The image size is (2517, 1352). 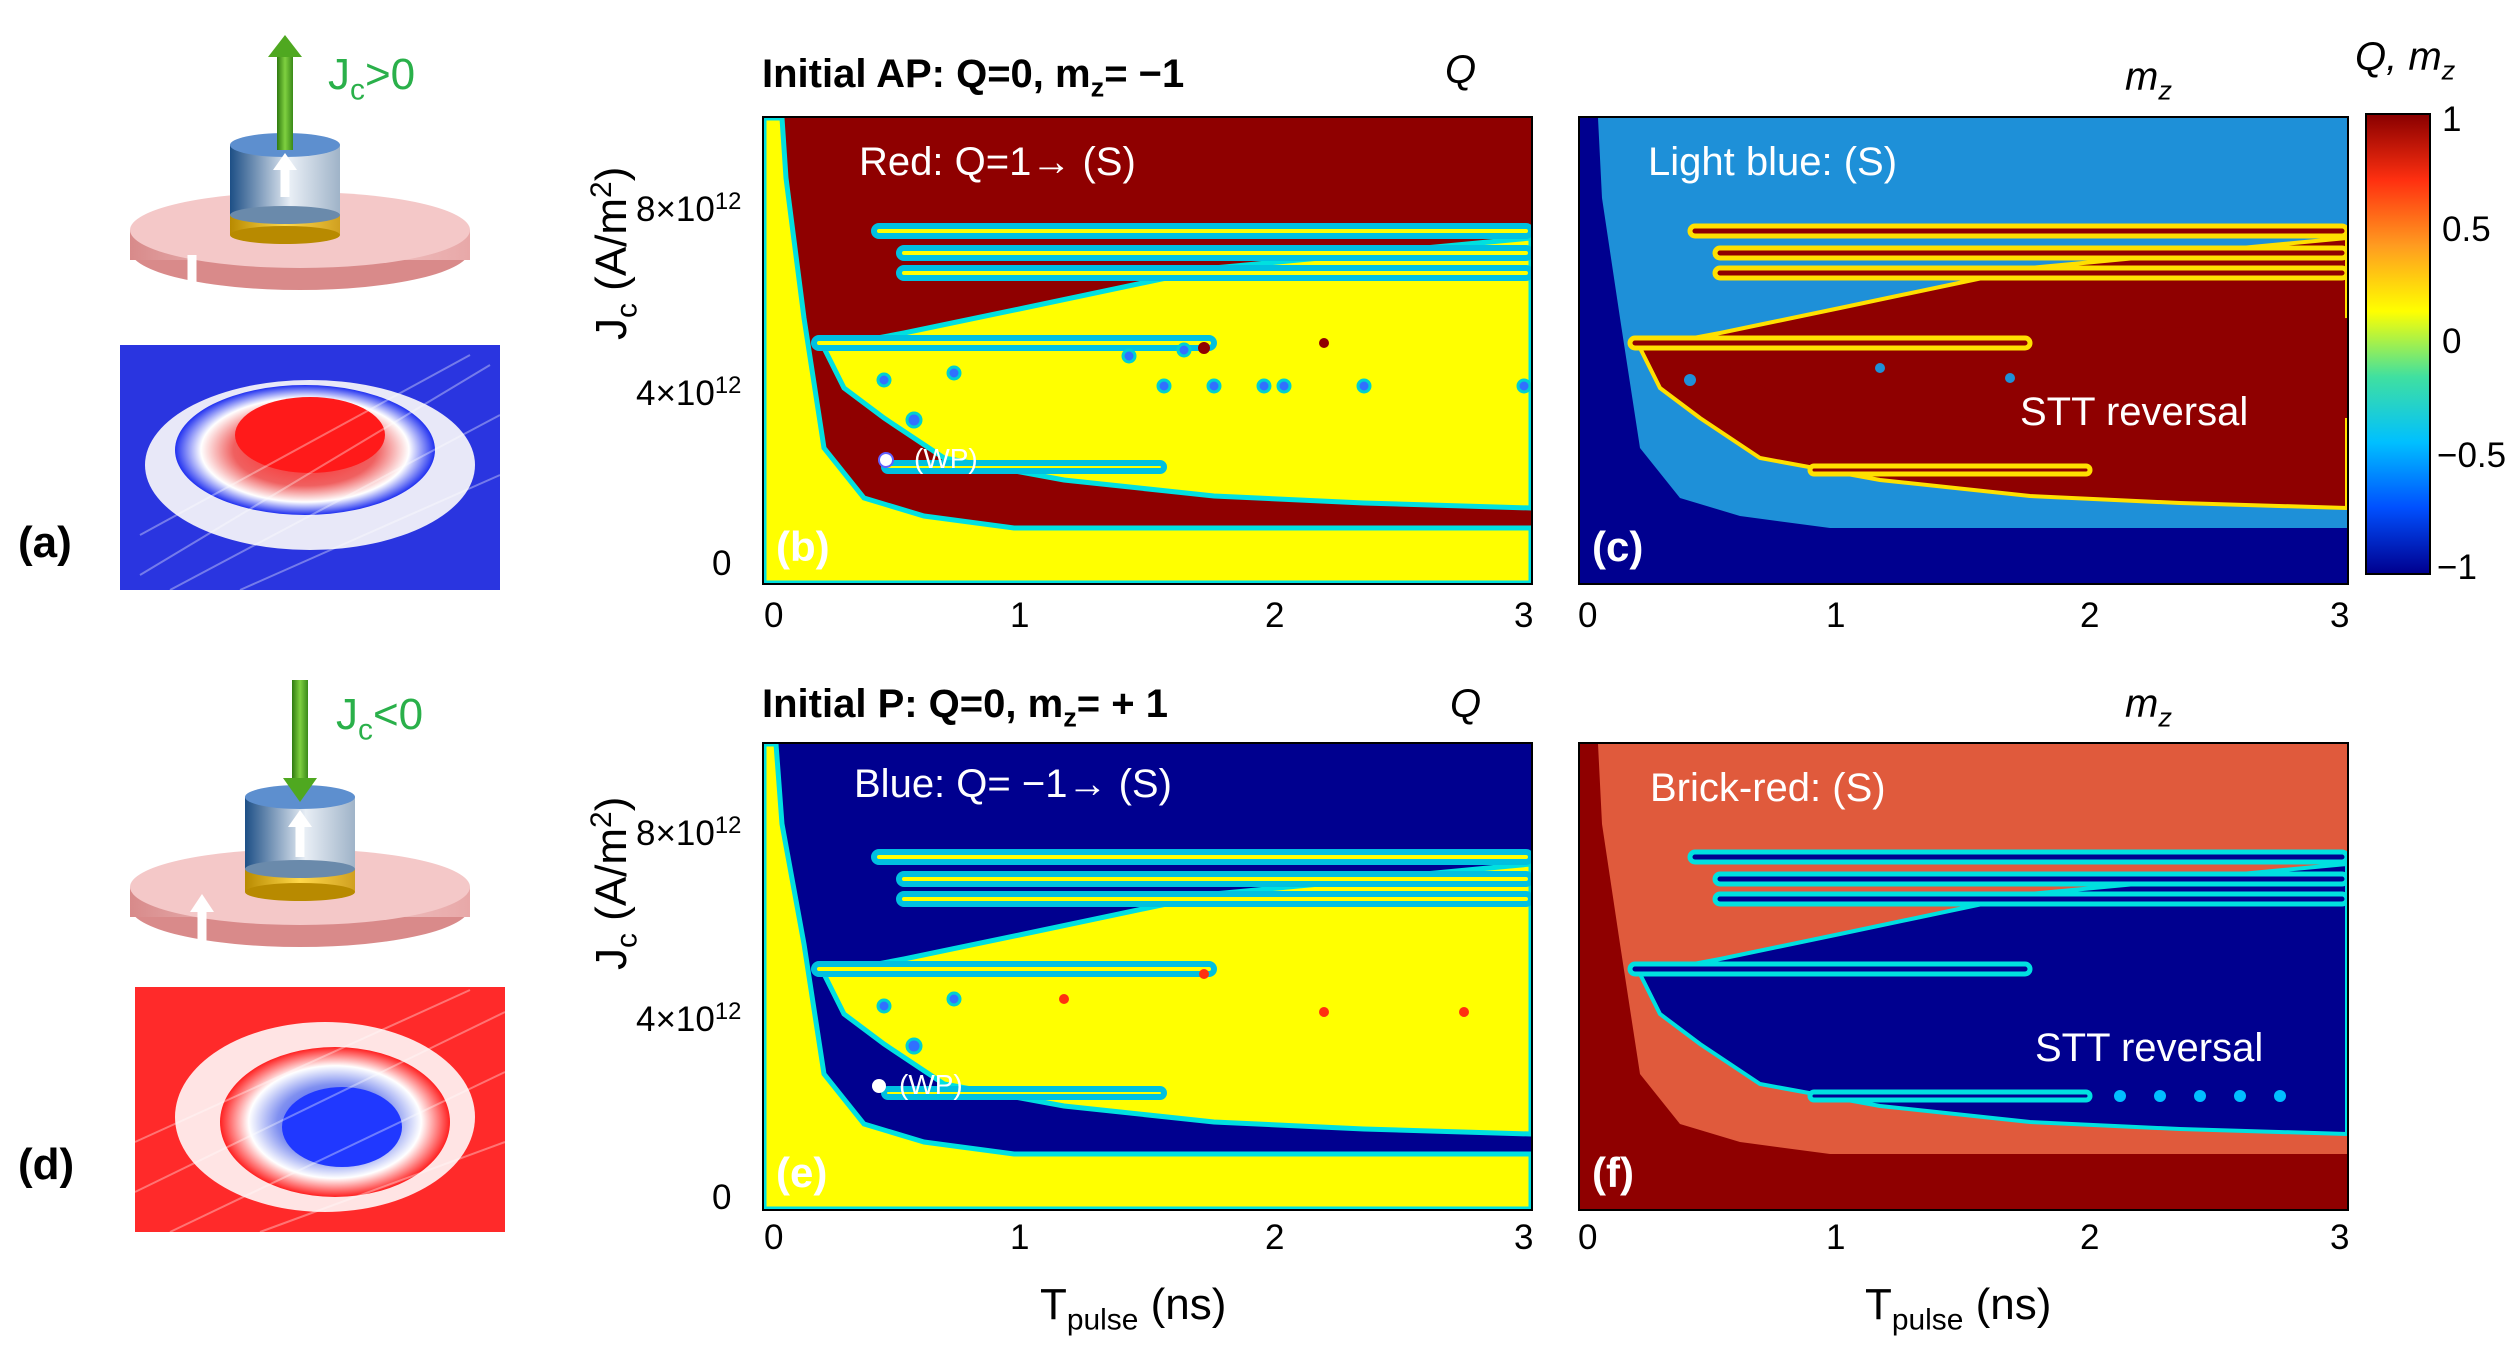 What do you see at coordinates (2452, 341) in the screenshot?
I see `colorbar-tick-0: 0` at bounding box center [2452, 341].